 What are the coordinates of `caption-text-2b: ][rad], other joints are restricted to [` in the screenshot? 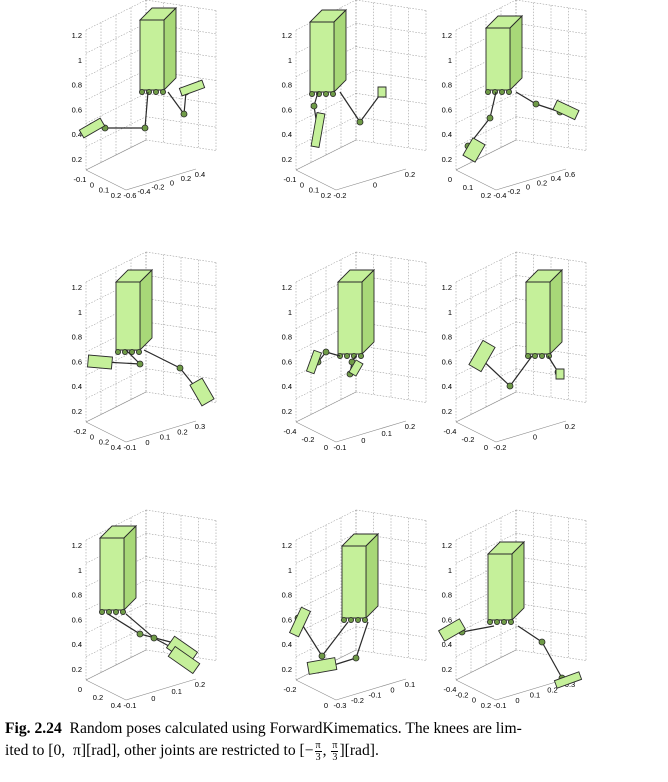 It's located at (192, 751).